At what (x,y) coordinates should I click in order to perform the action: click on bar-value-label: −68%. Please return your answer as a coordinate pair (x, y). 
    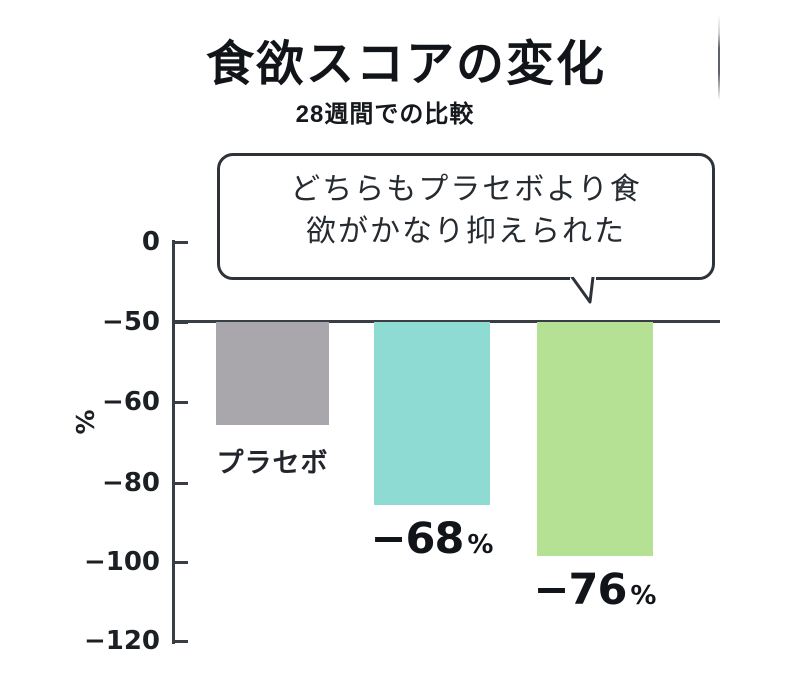
    Looking at the image, I should click on (432, 539).